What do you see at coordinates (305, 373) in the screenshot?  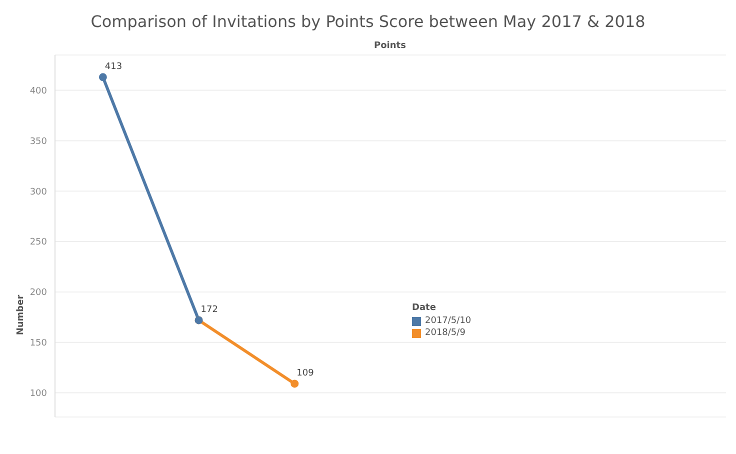 I see `data-label: 109` at bounding box center [305, 373].